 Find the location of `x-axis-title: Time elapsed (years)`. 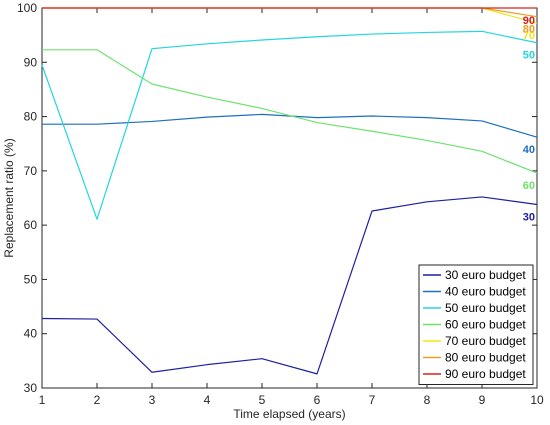

x-axis-title: Time elapsed (years) is located at coordinates (289, 414).